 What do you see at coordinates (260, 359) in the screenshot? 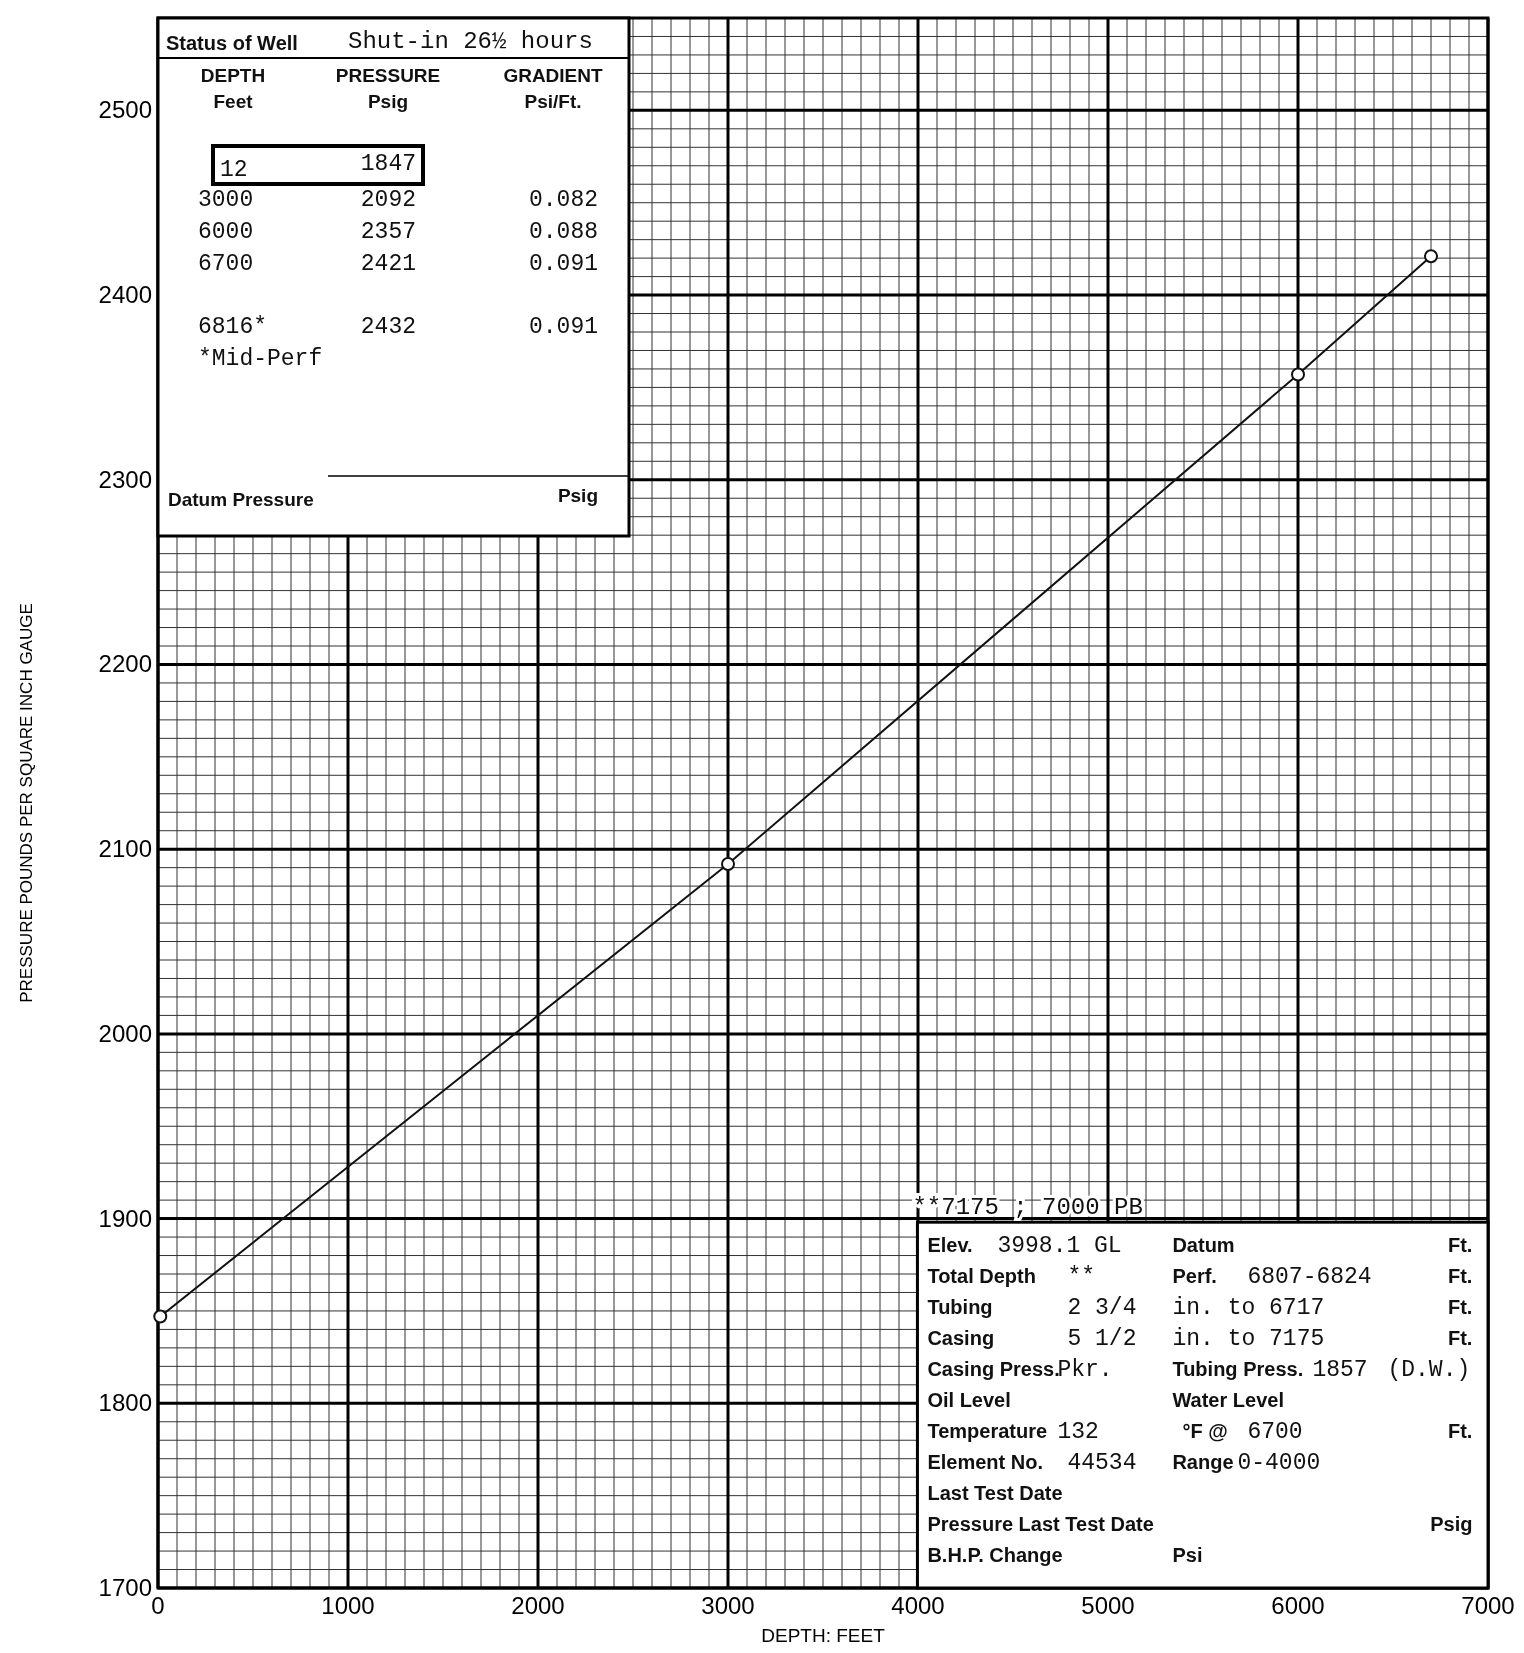
I see `annotation: *Mid-Perf` at bounding box center [260, 359].